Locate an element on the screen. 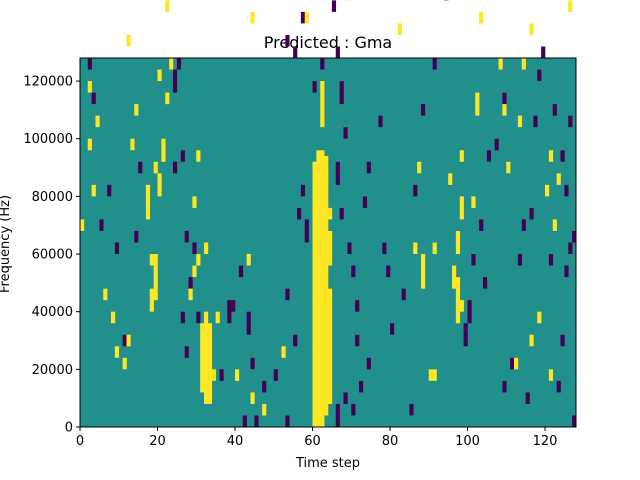 Image resolution: width=640 pixels, height=480 pixels. x-tick-label: 60 is located at coordinates (312, 441).